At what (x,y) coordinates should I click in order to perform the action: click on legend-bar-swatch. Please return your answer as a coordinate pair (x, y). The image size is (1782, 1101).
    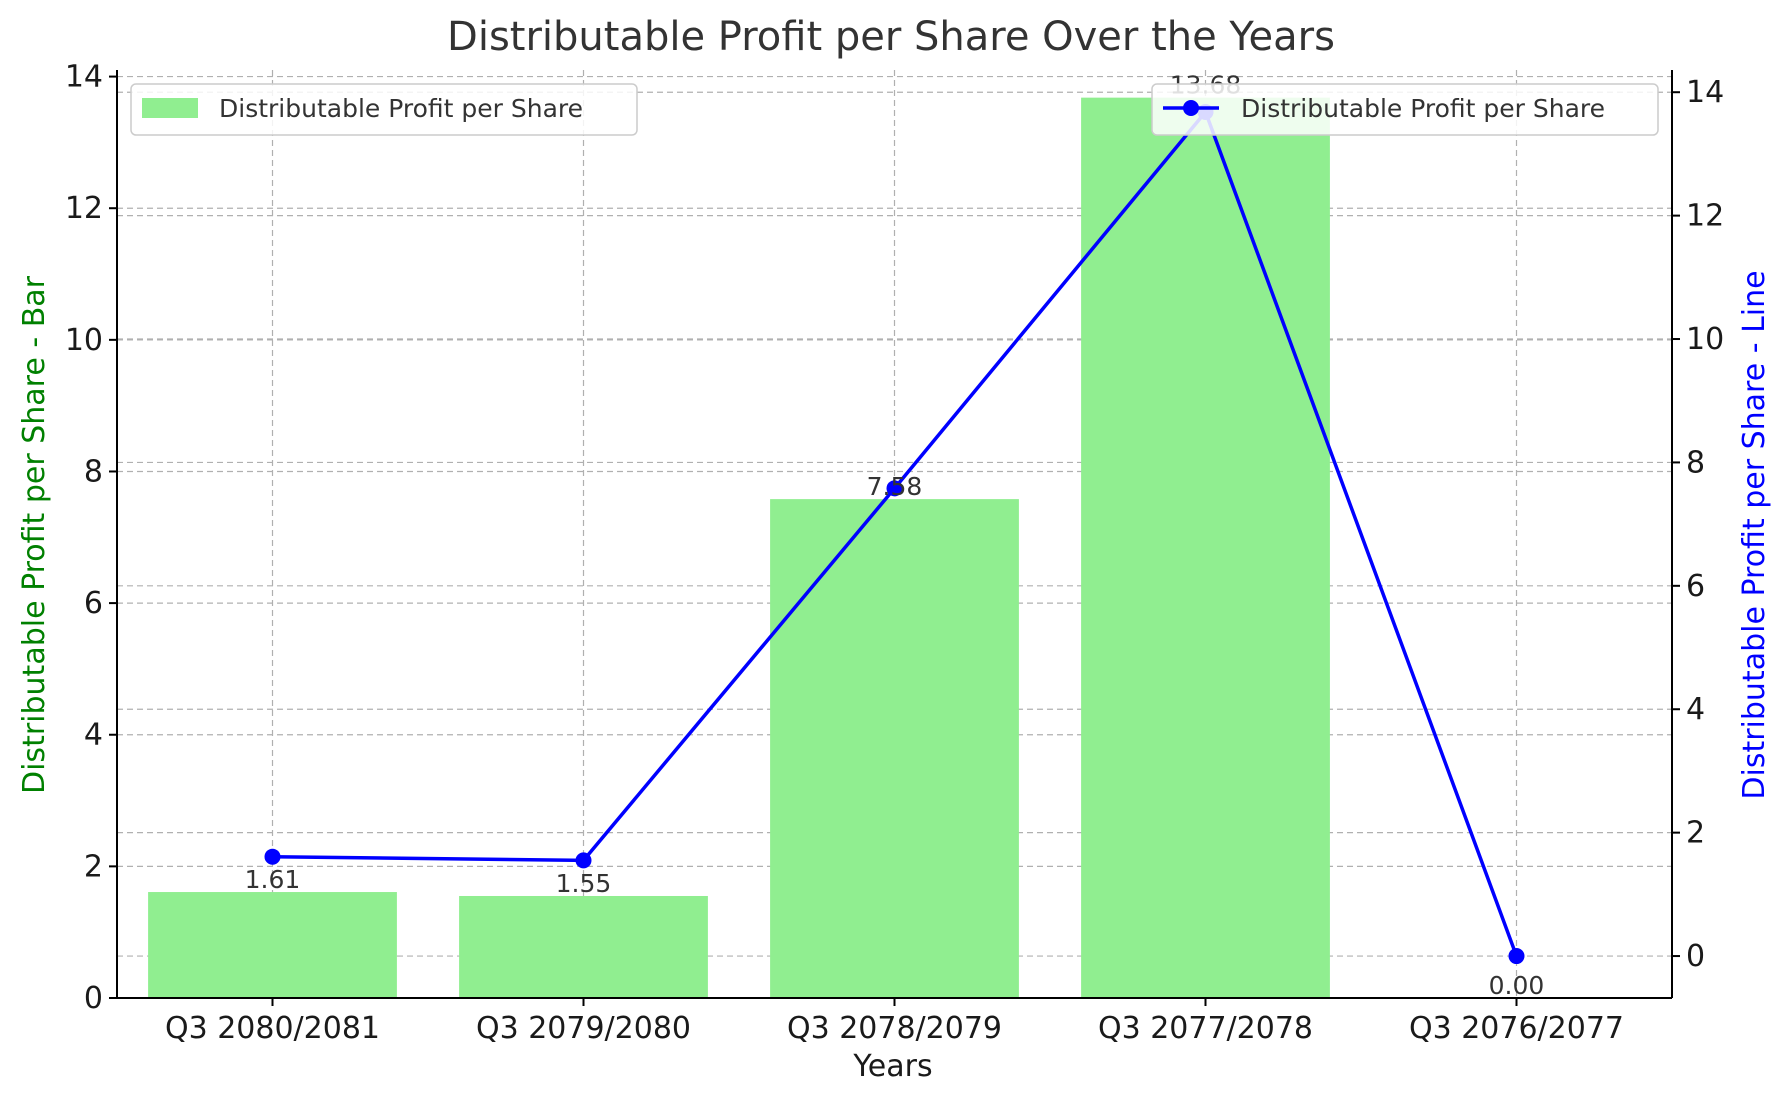
    Looking at the image, I should click on (170, 108).